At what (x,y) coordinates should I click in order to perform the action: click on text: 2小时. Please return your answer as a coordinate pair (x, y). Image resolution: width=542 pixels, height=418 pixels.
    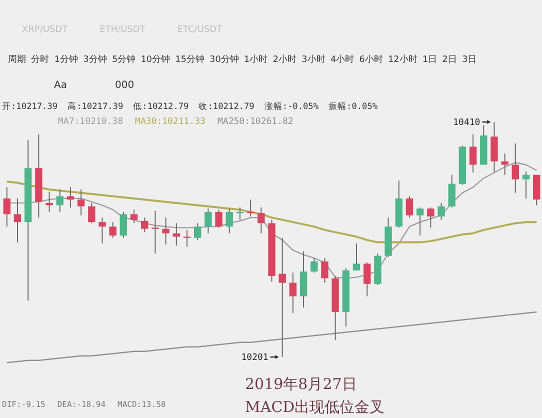
    Looking at the image, I should click on (284, 59).